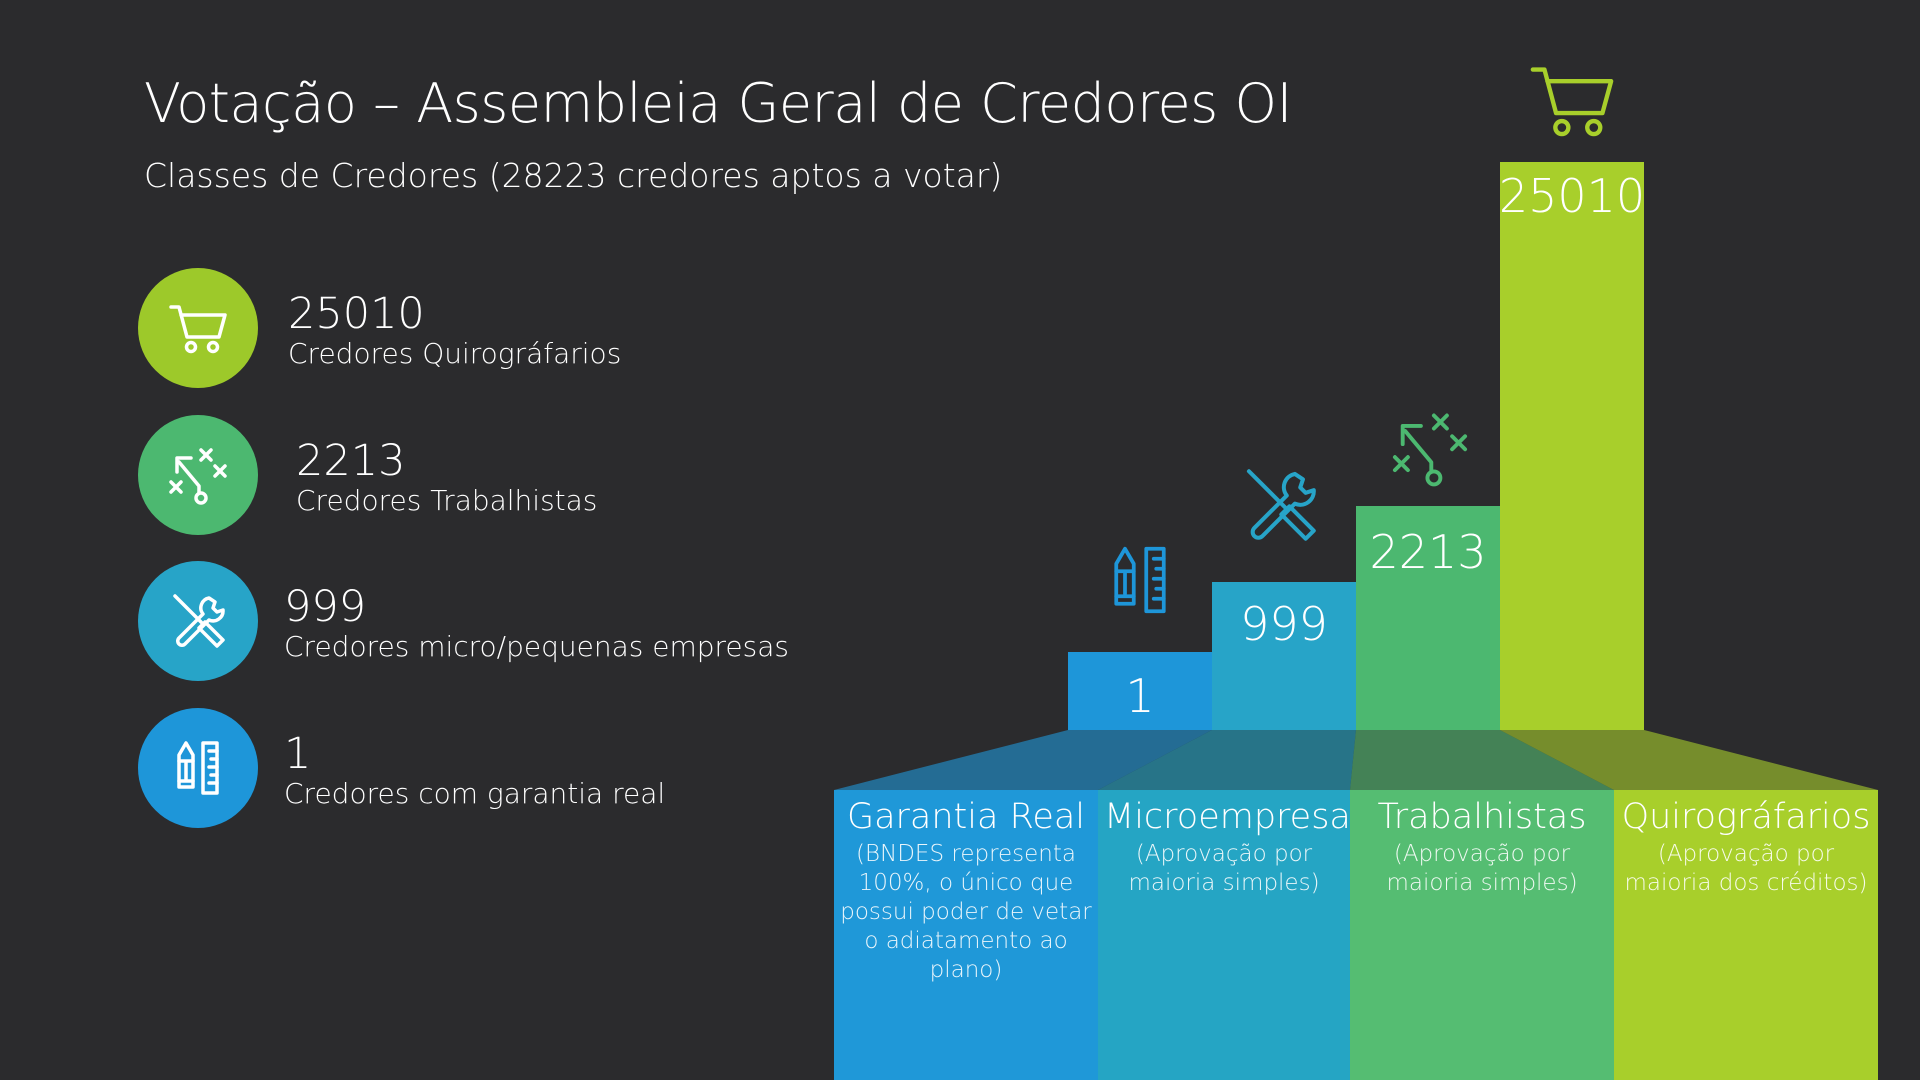 The width and height of the screenshot is (1920, 1080). What do you see at coordinates (474, 770) in the screenshot?
I see `legend-text-garantia-real: 1 Credores com garantia real` at bounding box center [474, 770].